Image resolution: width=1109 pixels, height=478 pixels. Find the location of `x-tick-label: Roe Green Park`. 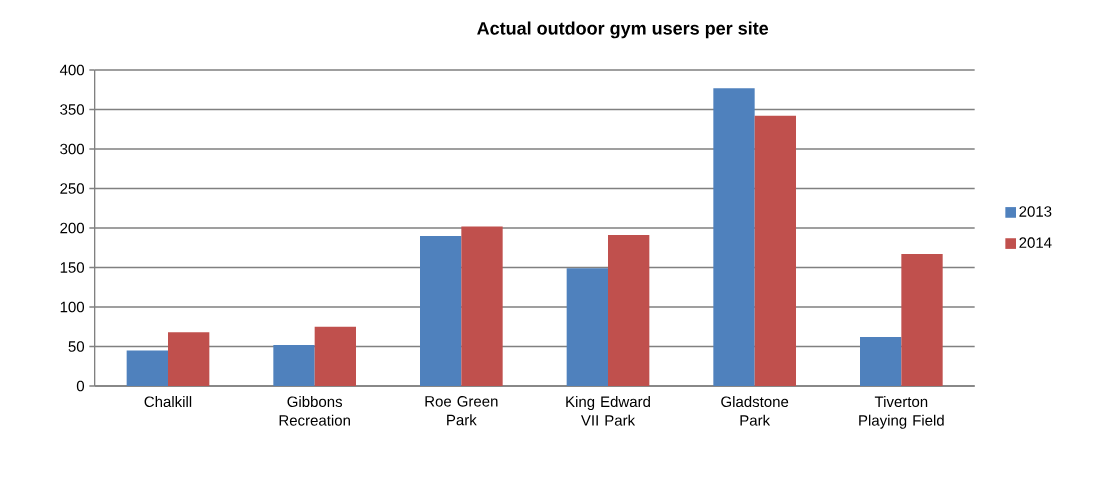

x-tick-label: Roe Green Park is located at coordinates (461, 411).